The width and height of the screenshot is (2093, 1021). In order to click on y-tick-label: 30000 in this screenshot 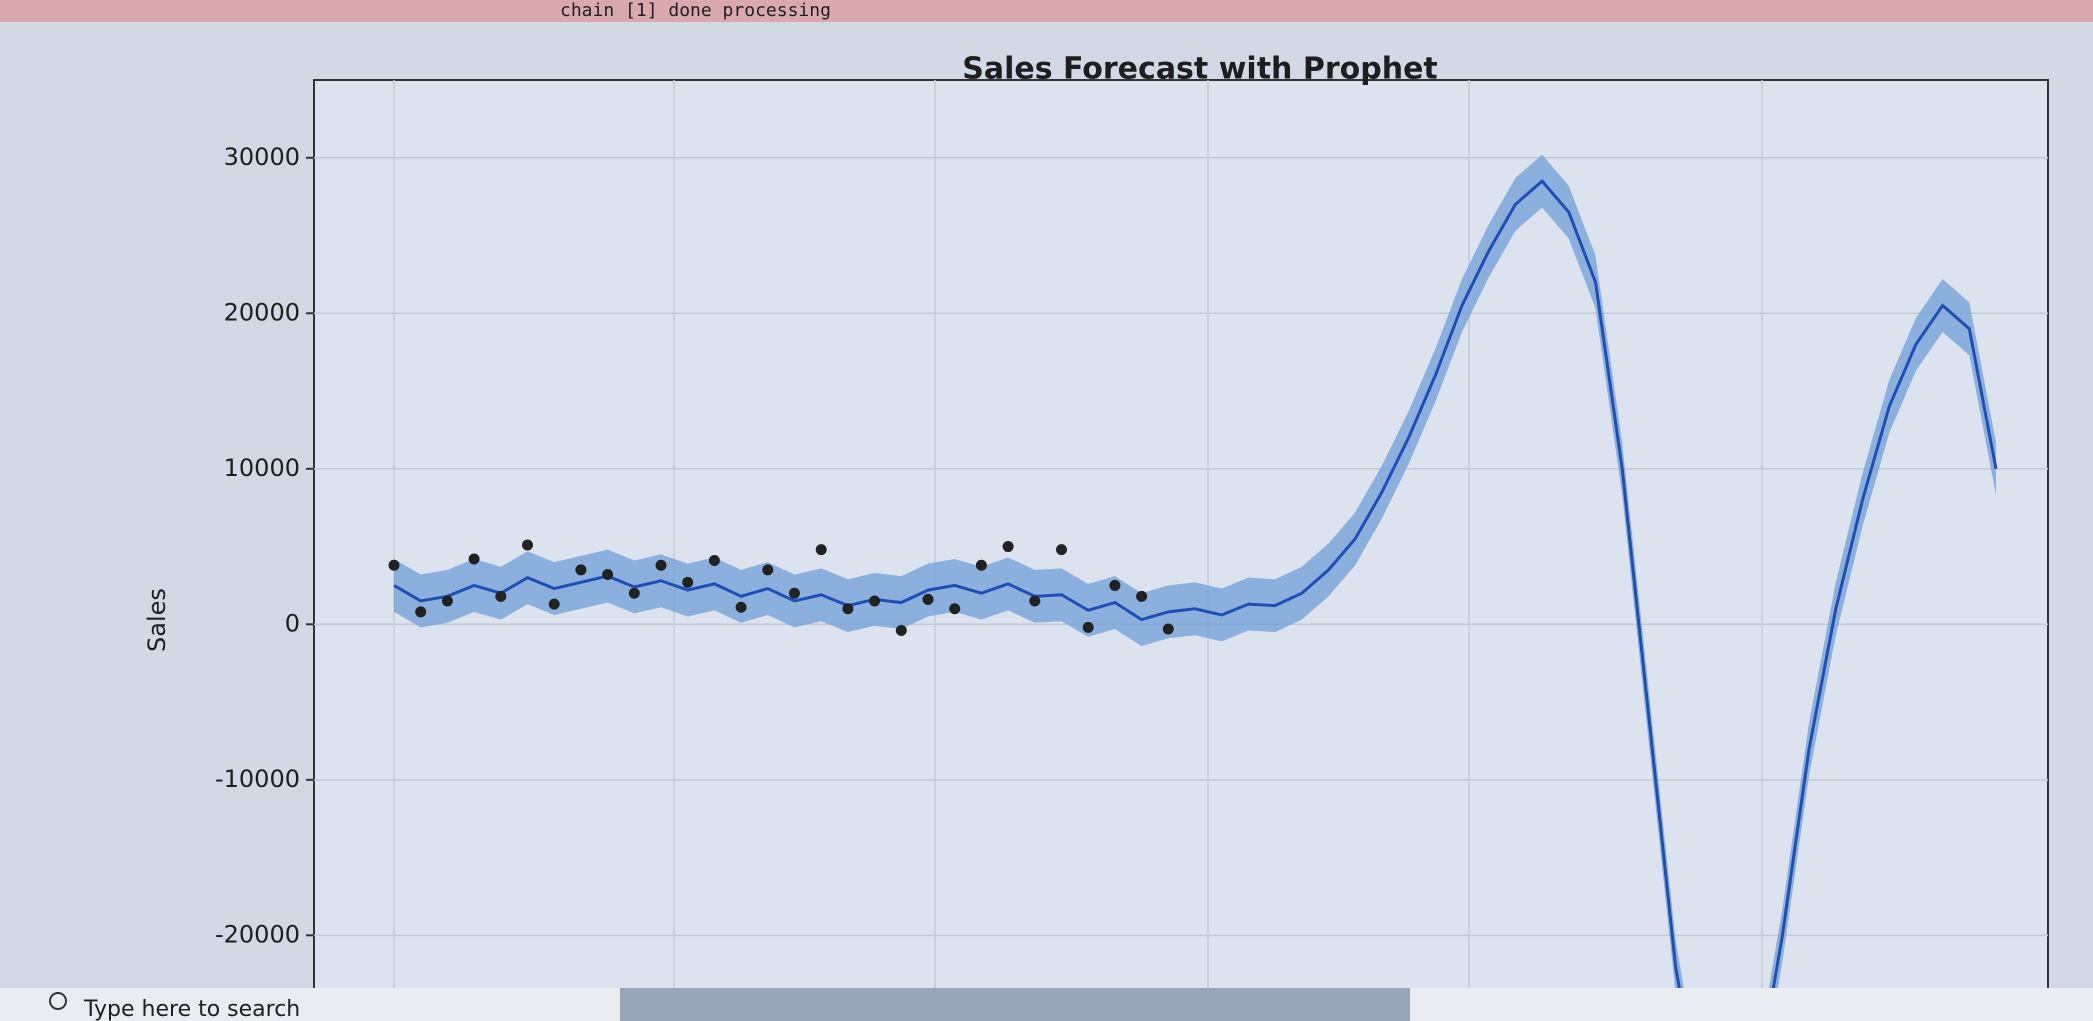, I will do `click(262, 157)`.